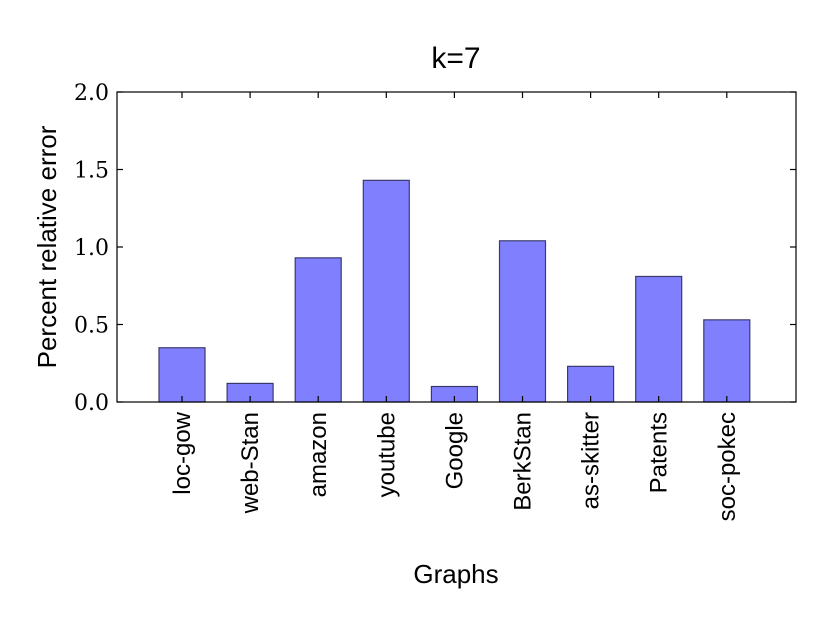 The height and width of the screenshot is (623, 830). I want to click on bar-soc-pokec, so click(727, 361).